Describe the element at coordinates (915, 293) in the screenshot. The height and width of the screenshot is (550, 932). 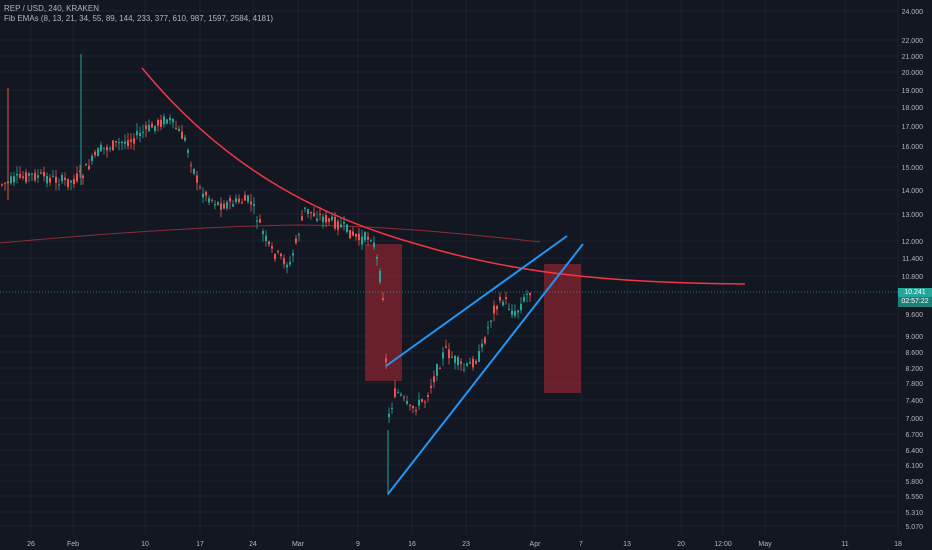
I see `current-price-tag: 10.241` at that location.